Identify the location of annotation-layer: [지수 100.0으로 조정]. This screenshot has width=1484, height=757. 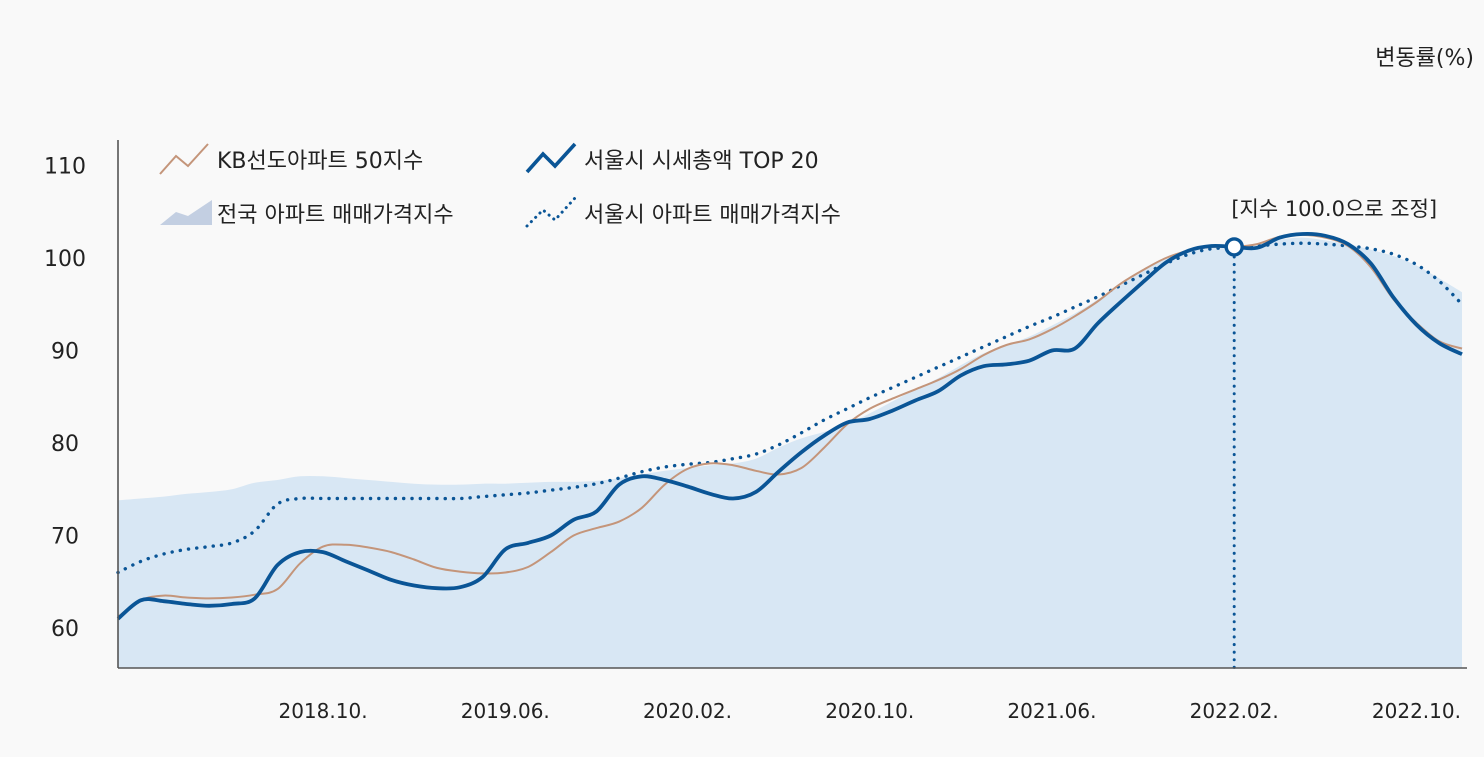
(1334, 209).